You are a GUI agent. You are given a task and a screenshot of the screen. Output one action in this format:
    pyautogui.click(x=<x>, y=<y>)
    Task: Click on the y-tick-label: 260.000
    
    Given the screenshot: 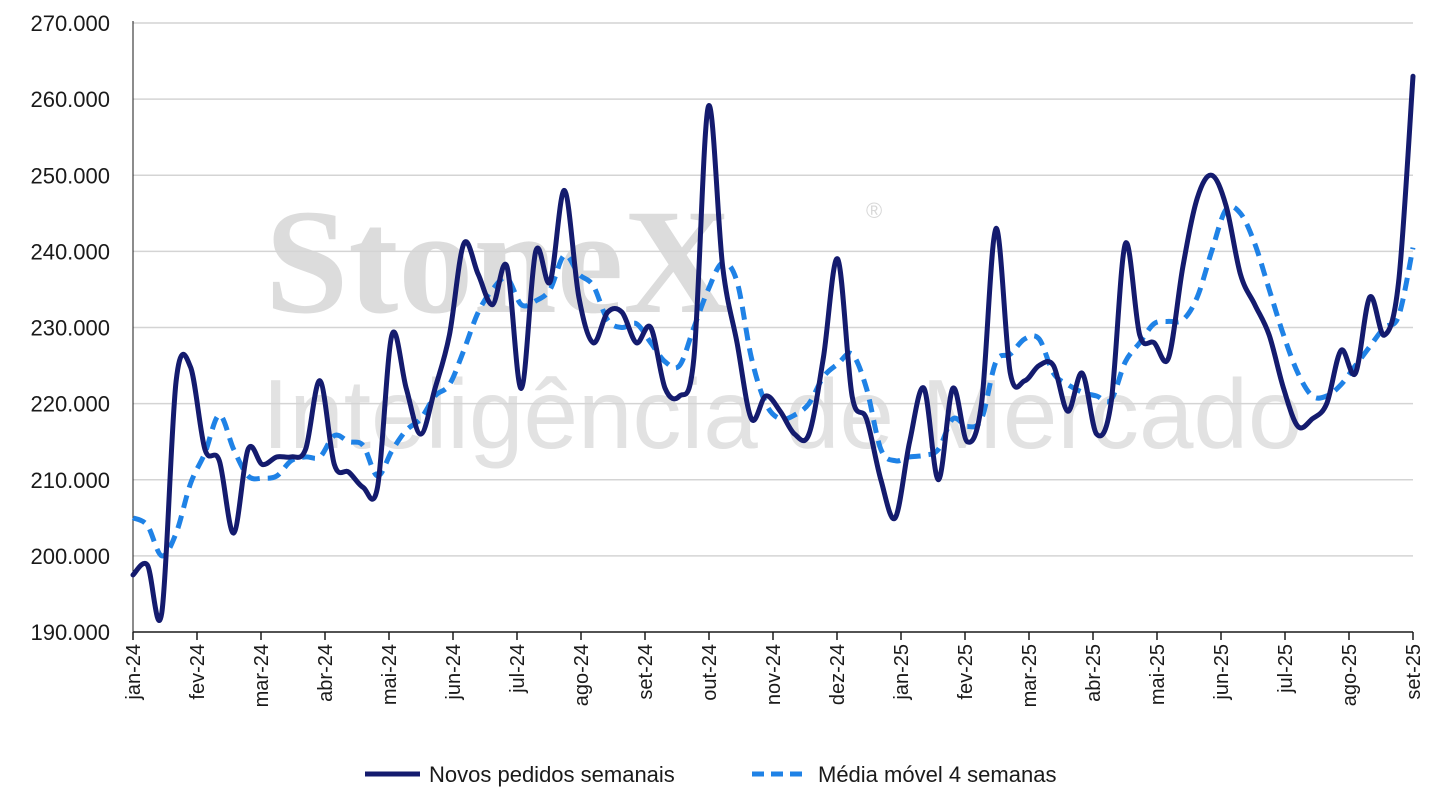 What is the action you would take?
    pyautogui.click(x=70, y=99)
    